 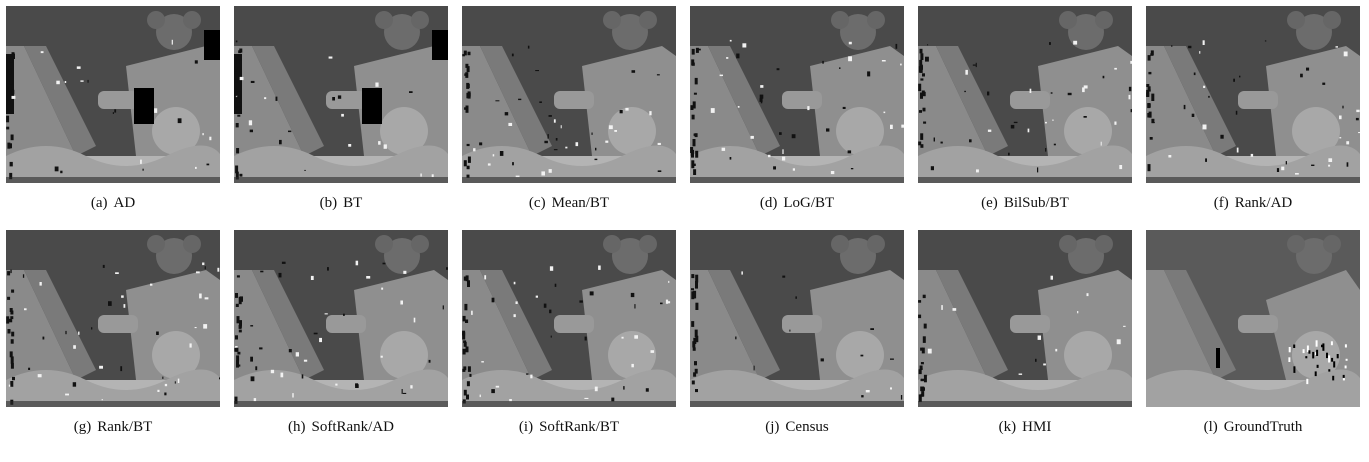 I want to click on panel-caption: (g) Rank/BT, so click(x=113, y=427).